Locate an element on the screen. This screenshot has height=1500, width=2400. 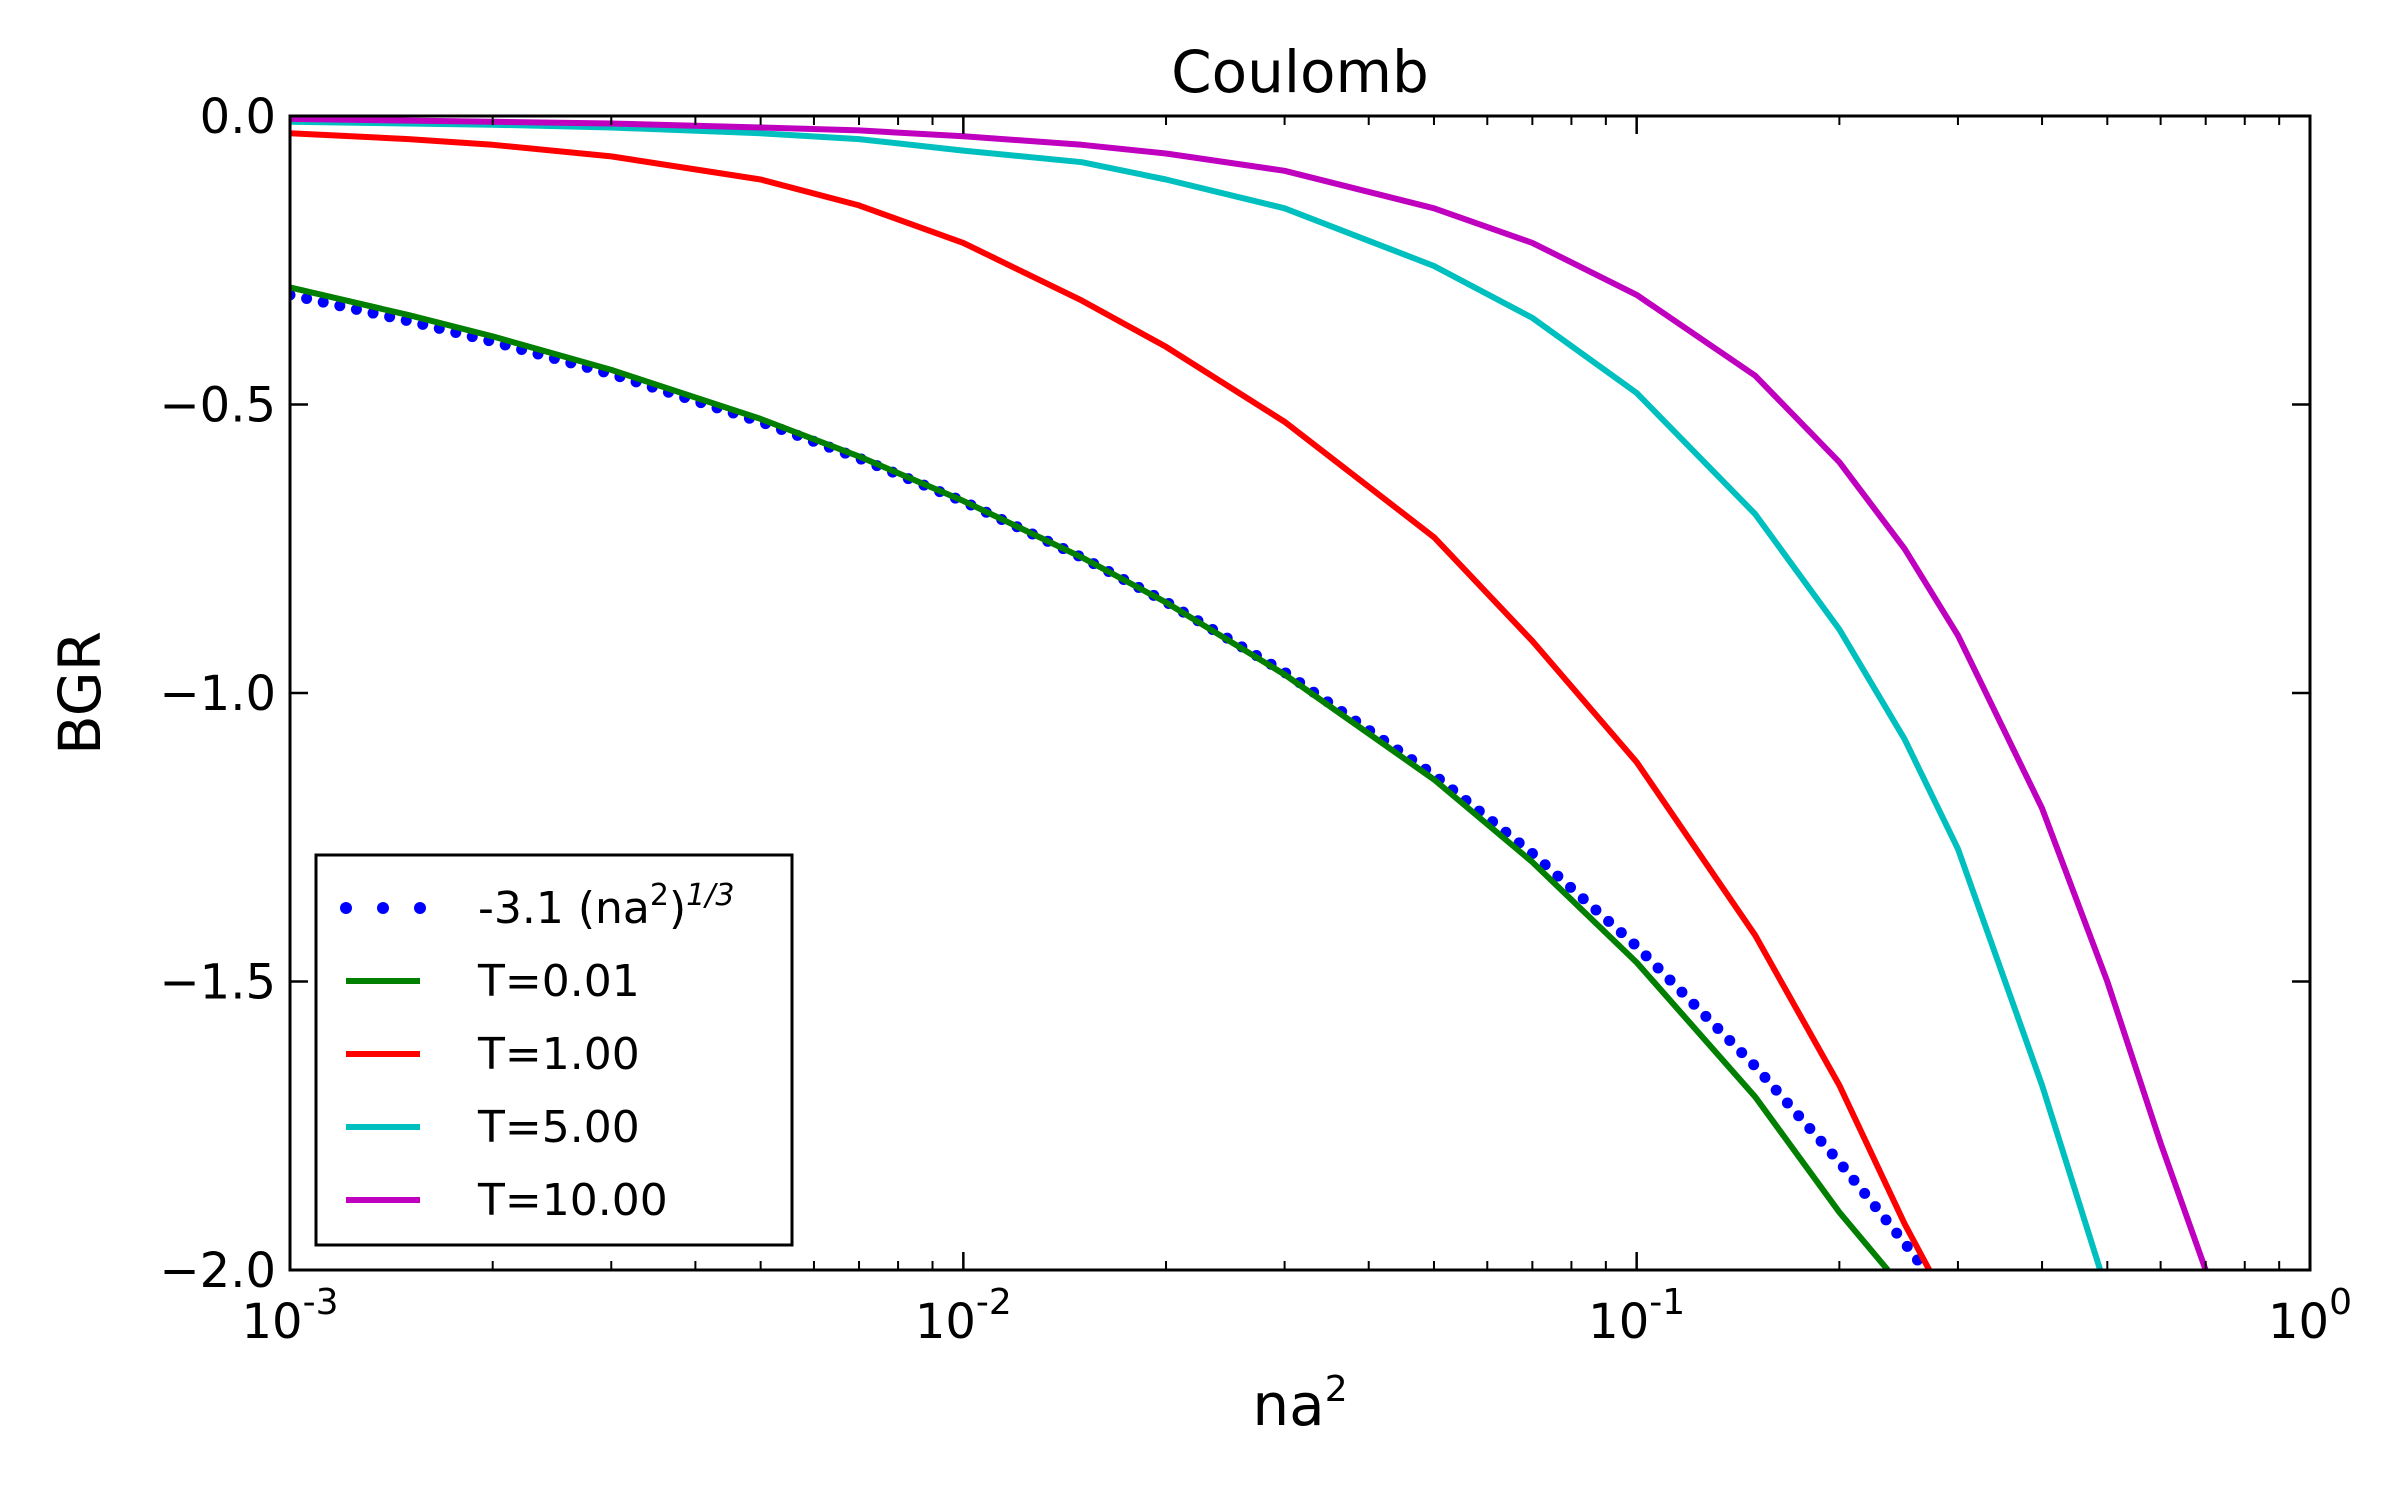
legend-entry: T=10.00 is located at coordinates (507, 1200).